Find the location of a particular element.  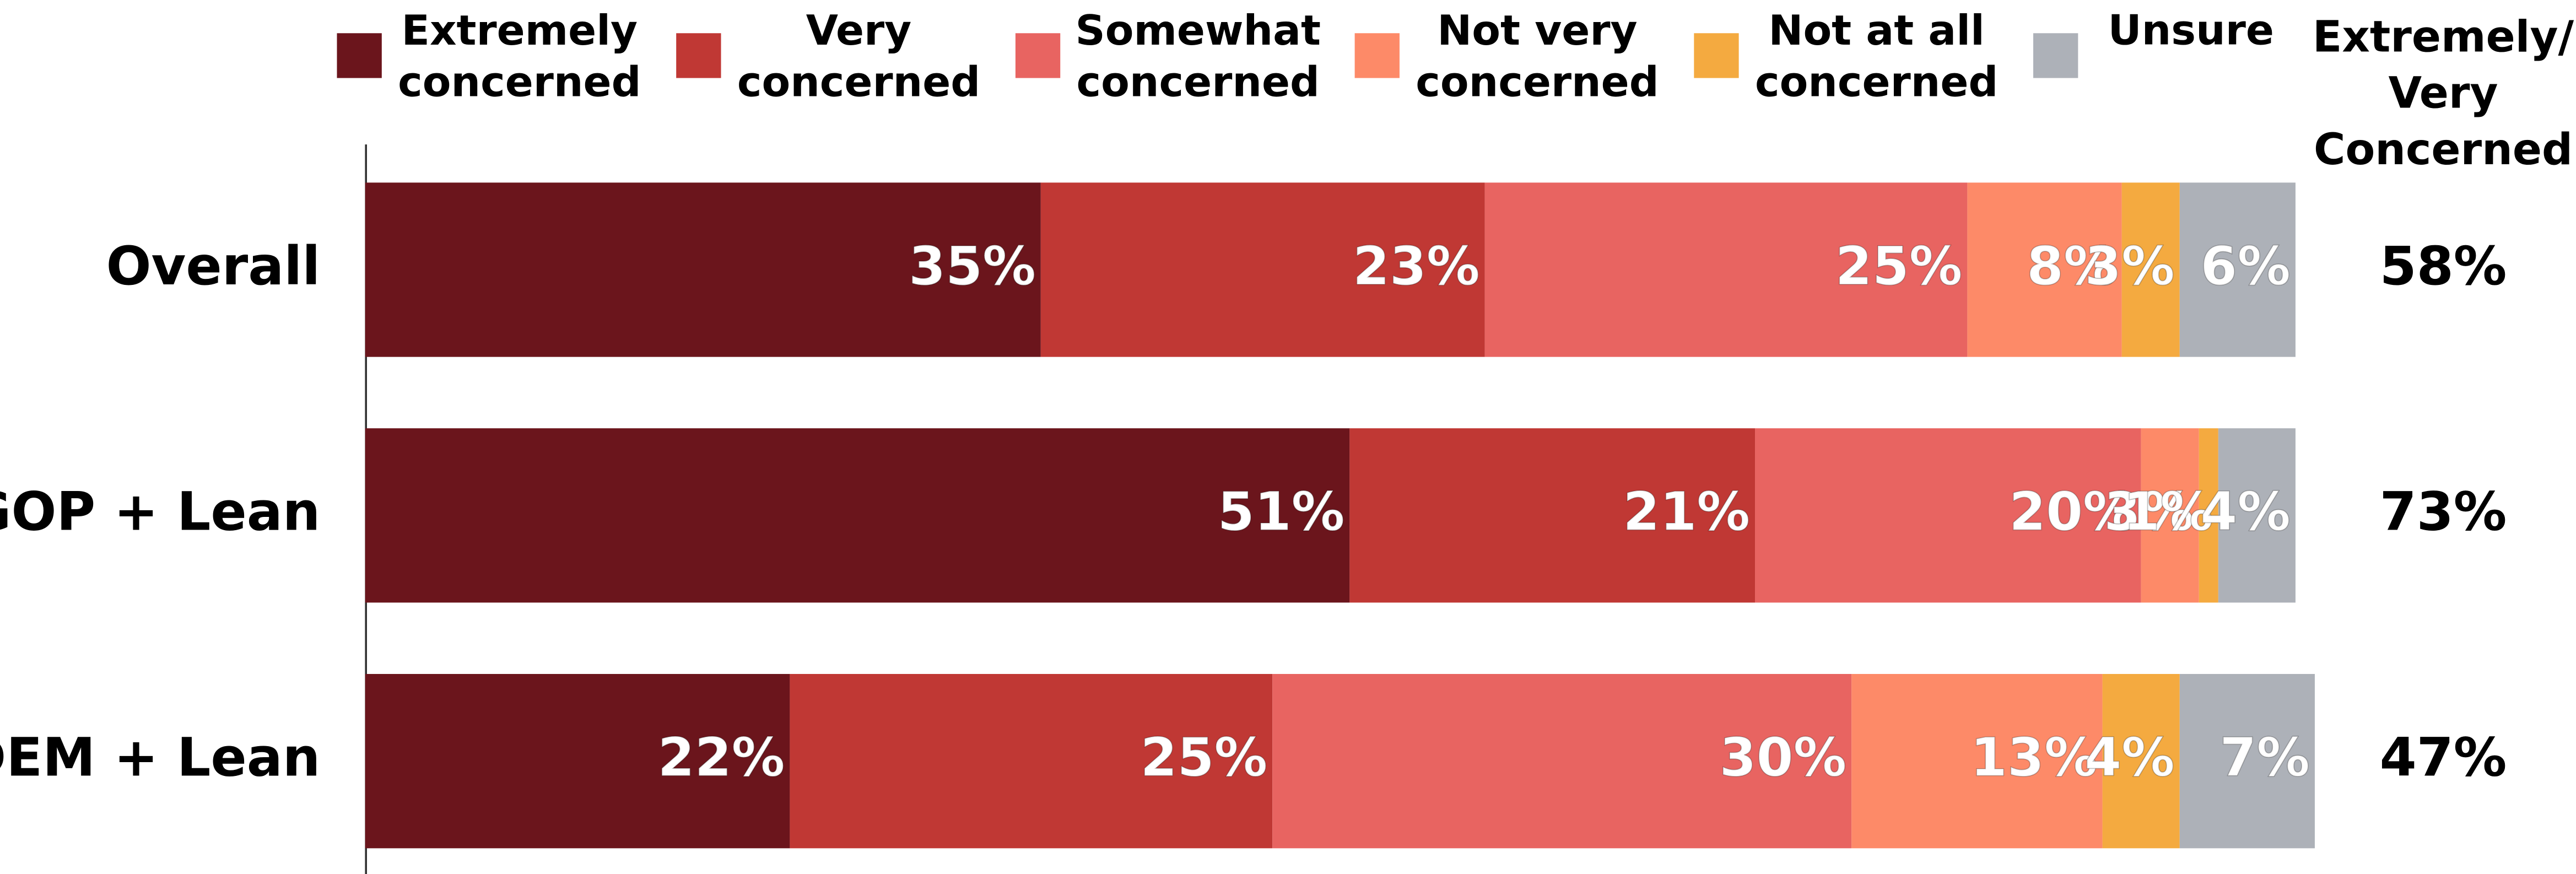

legend-label: Very concerned is located at coordinates (858, 56).